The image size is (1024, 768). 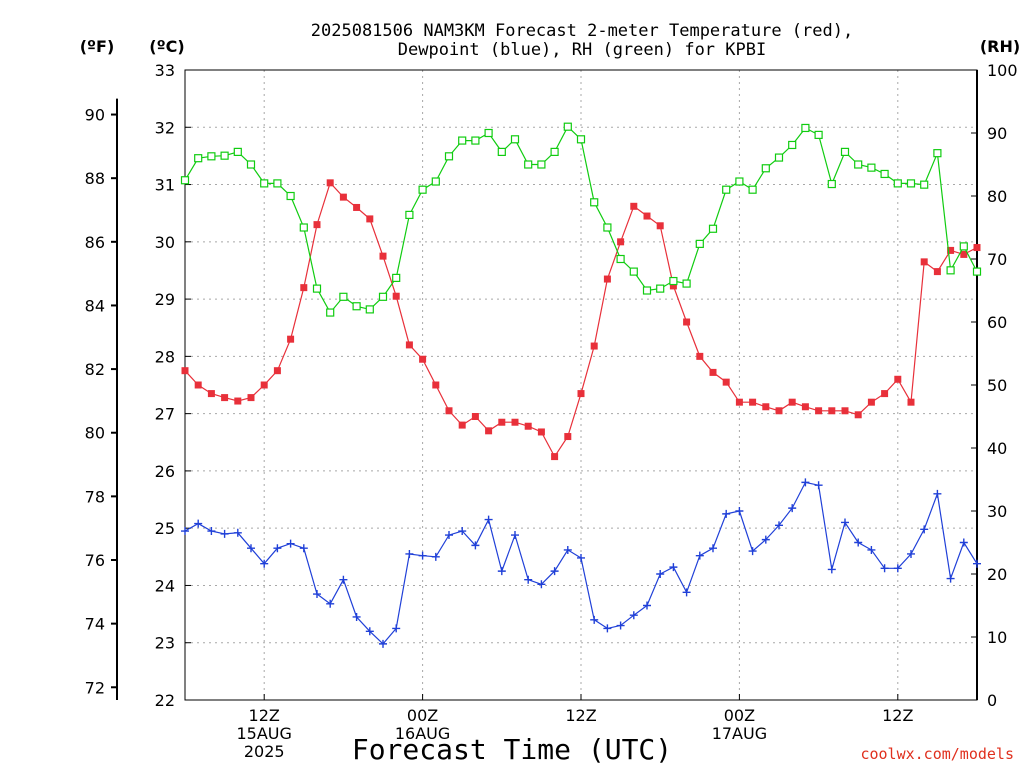 I want to click on celsius-tick-label: 29, so click(x=165, y=299).